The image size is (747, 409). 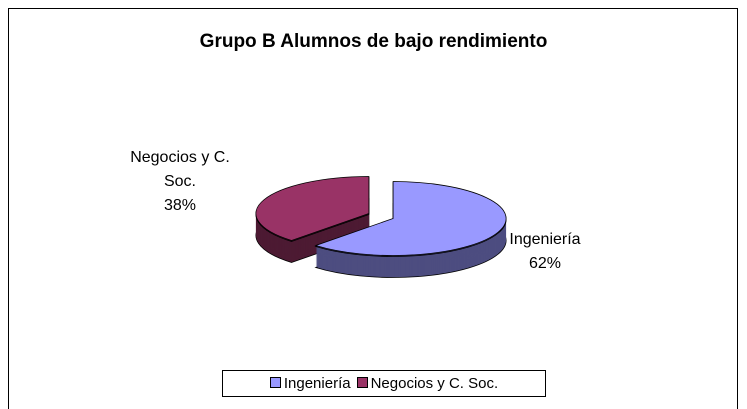 I want to click on legend-label: Ingeniería, so click(x=317, y=383).